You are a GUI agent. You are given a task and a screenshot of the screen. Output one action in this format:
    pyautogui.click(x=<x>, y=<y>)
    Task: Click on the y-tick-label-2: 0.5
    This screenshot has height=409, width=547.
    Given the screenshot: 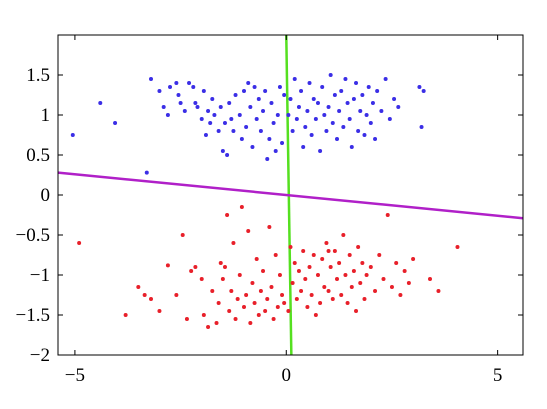 What is the action you would take?
    pyautogui.click(x=38, y=155)
    